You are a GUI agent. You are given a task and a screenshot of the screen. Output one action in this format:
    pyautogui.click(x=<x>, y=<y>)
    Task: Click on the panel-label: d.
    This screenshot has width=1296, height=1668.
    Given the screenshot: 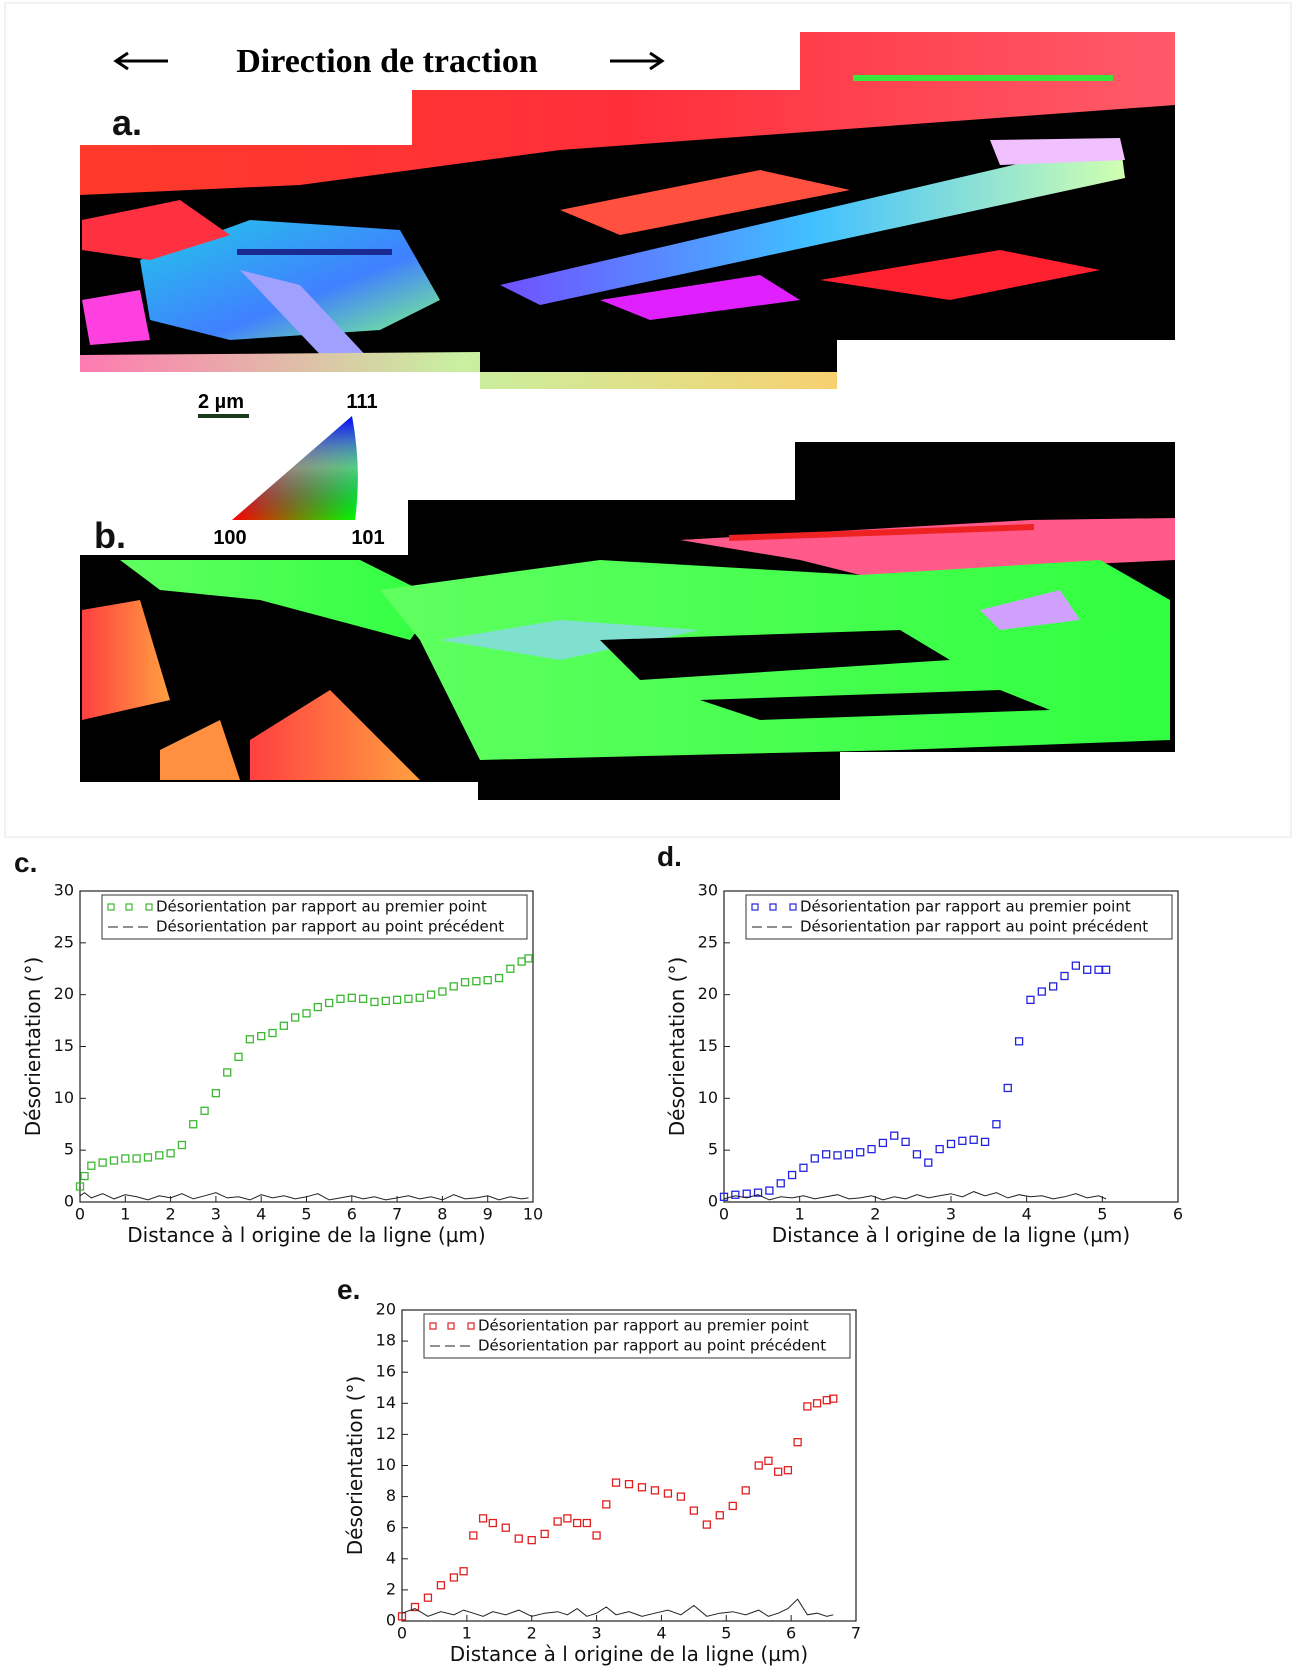 What is the action you would take?
    pyautogui.click(x=669, y=856)
    